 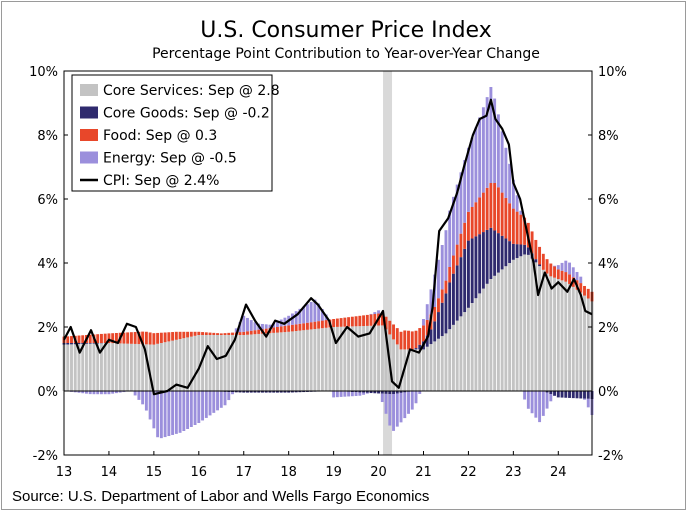 What do you see at coordinates (345, 30) in the screenshot?
I see `chart-title: U.S. Consumer Price Index` at bounding box center [345, 30].